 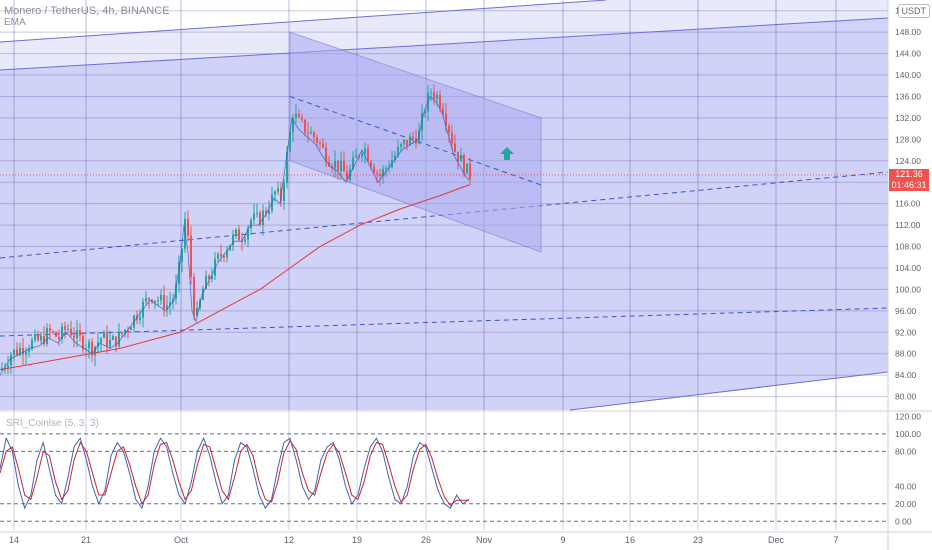 I want to click on stoch-k-line, so click(x=235, y=473).